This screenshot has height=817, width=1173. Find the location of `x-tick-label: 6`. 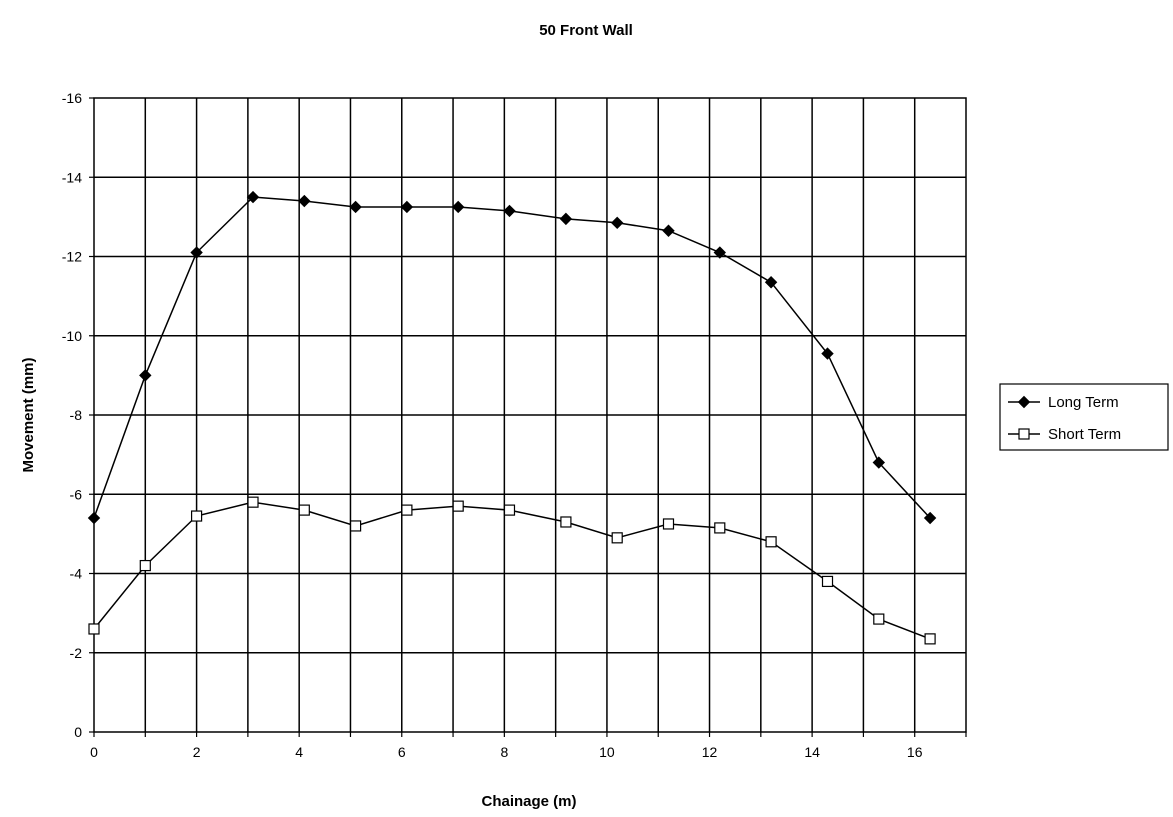

x-tick-label: 6 is located at coordinates (402, 752).